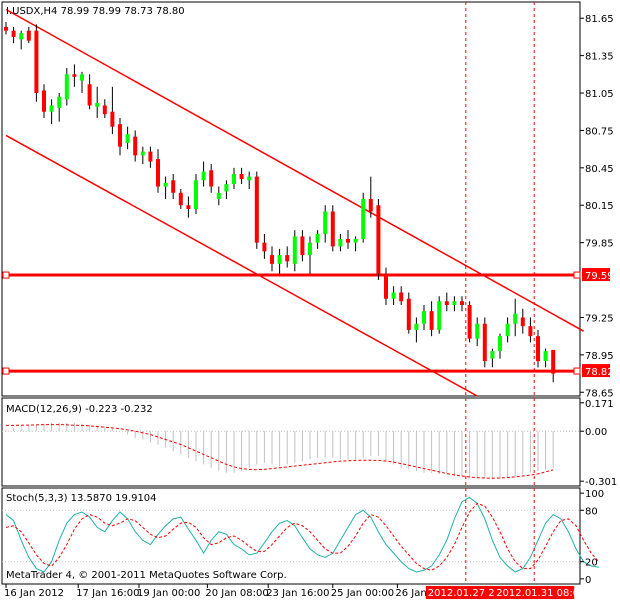 The width and height of the screenshot is (620, 604). Describe the element at coordinates (302, 534) in the screenshot. I see `stoch-main-line` at that location.